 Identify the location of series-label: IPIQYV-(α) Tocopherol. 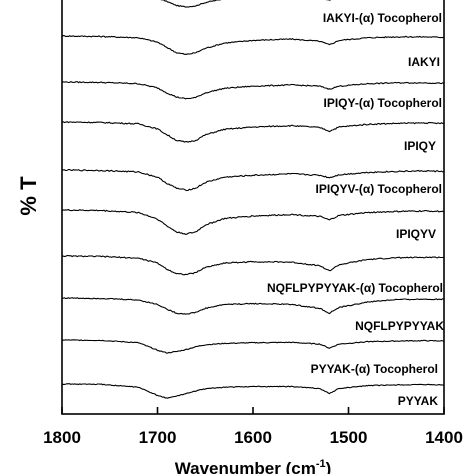
(379, 189).